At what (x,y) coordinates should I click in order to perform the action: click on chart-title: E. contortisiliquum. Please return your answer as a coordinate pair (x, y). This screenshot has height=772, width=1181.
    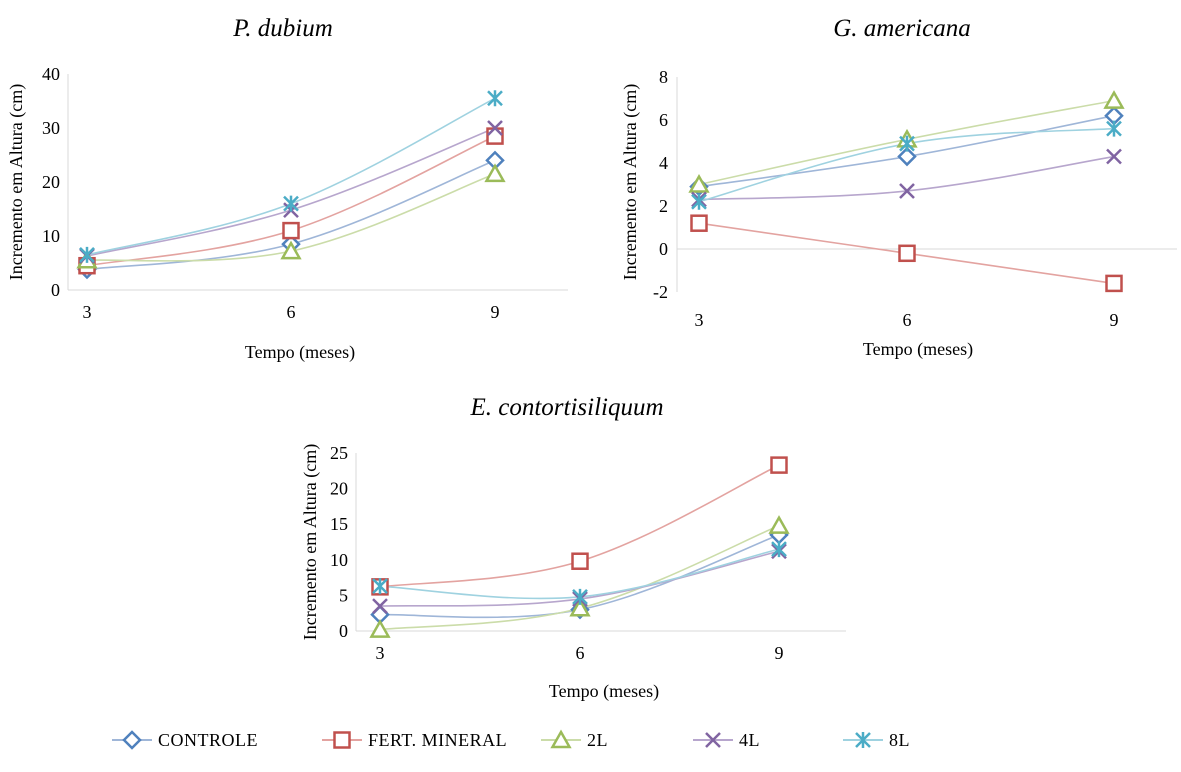
    Looking at the image, I should click on (566, 407).